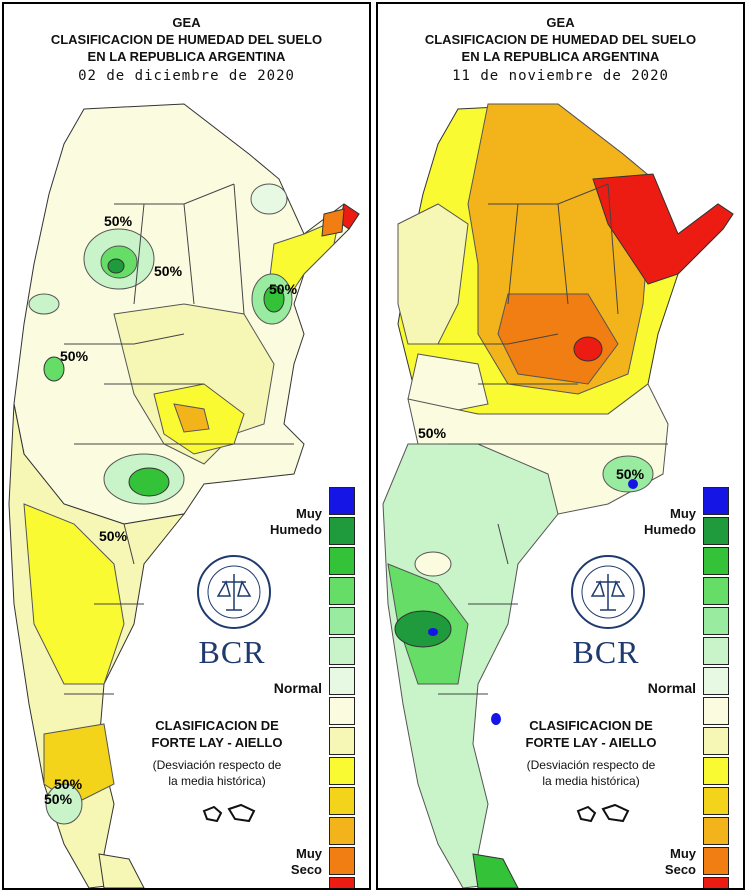 The image size is (749, 894). Describe the element at coordinates (633, 484) in the screenshot. I see `blue-spot-east` at that location.